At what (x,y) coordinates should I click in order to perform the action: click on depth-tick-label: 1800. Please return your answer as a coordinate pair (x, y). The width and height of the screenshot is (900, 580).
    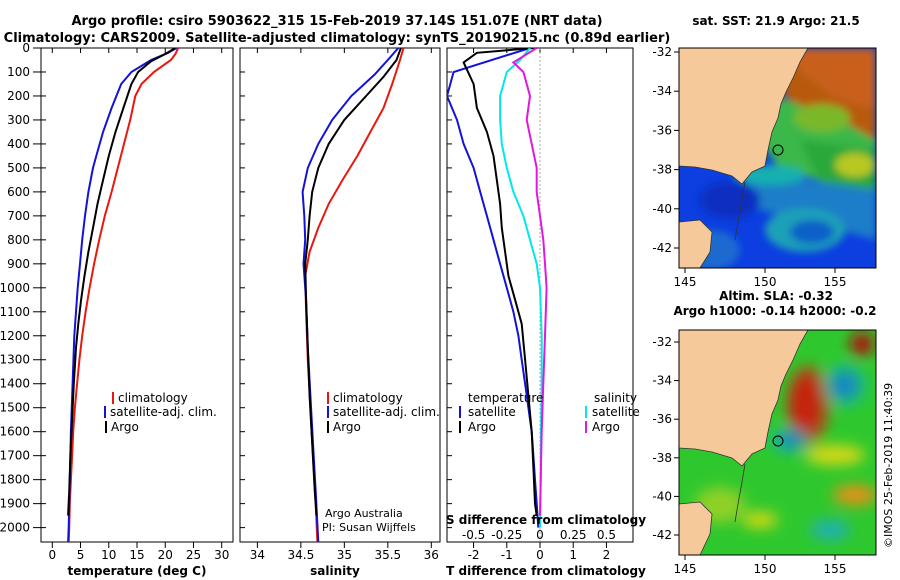
    Looking at the image, I should click on (15, 480).